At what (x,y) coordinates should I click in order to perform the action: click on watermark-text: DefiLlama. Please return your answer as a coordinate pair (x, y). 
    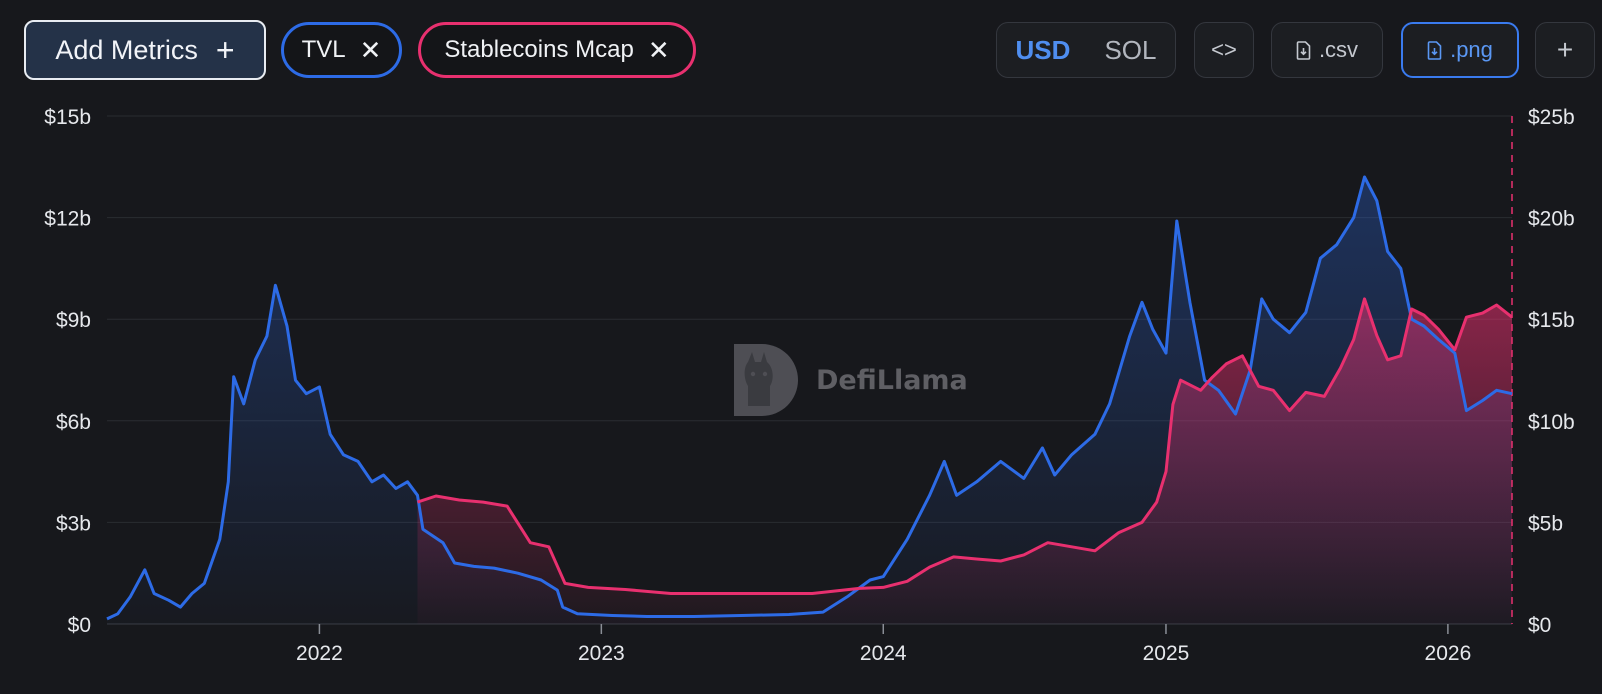
    Looking at the image, I should click on (892, 380).